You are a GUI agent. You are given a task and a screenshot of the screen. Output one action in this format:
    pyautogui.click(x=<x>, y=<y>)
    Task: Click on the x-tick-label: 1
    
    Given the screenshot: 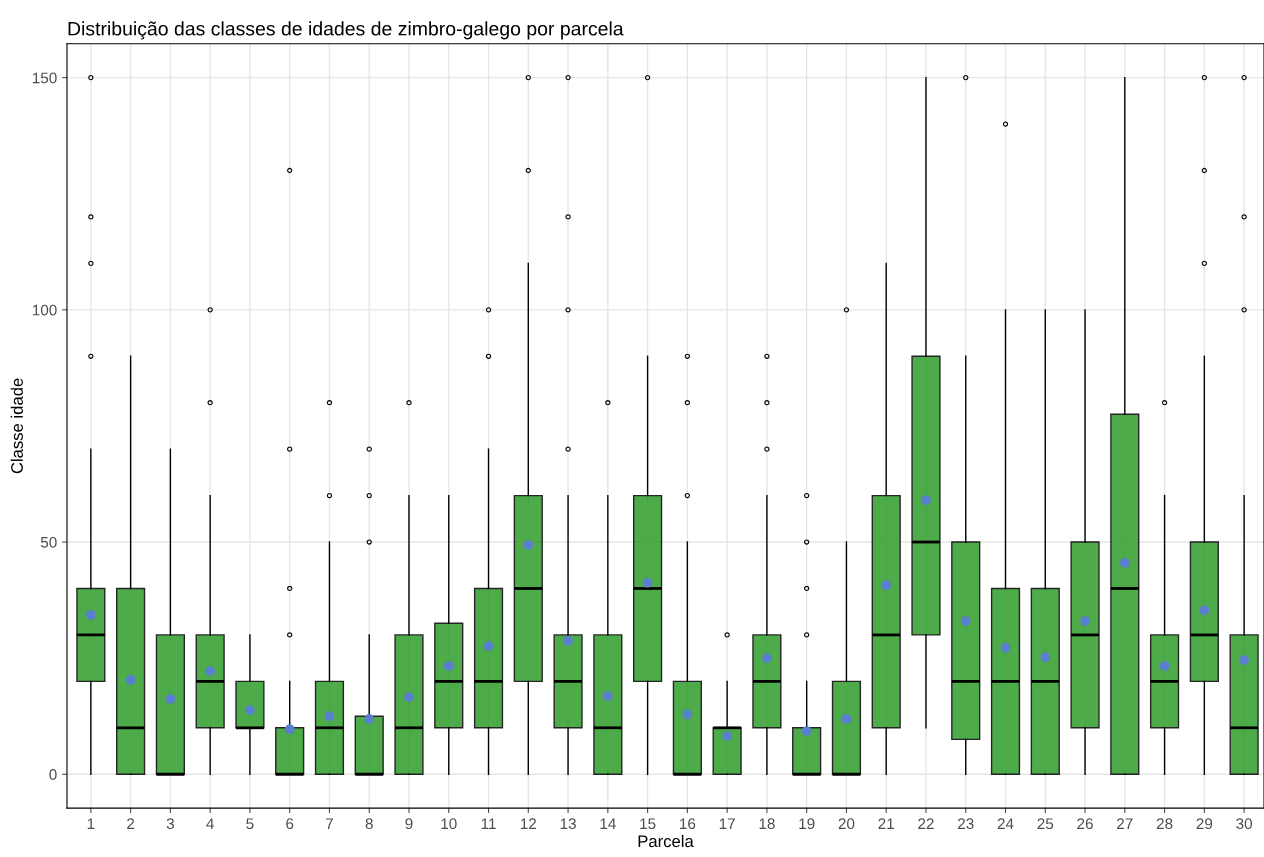 What is the action you would take?
    pyautogui.click(x=91, y=823)
    